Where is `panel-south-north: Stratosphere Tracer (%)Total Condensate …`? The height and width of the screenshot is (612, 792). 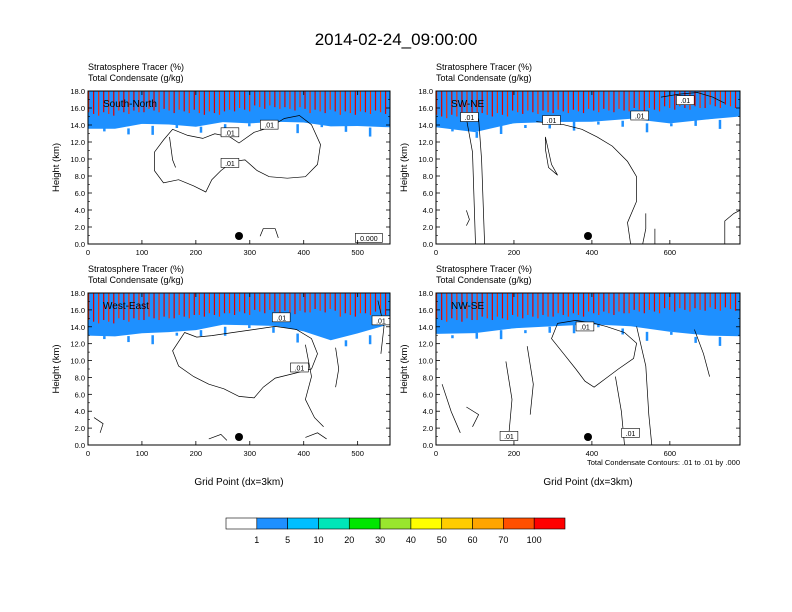 panel-south-north: Stratosphere Tracer (%)Total Condensate … is located at coordinates (221, 159).